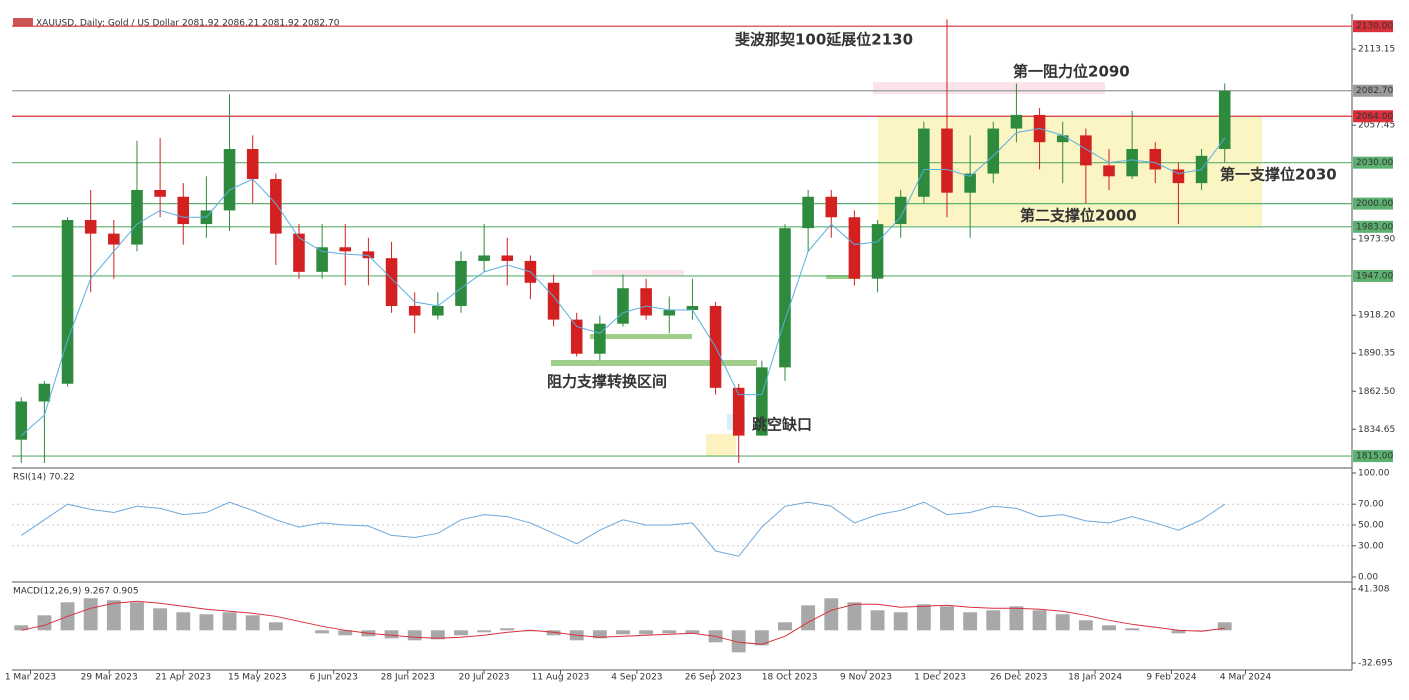 The width and height of the screenshot is (1409, 700). What do you see at coordinates (109, 678) in the screenshot?
I see `x-tick-label: 29 Mar 2023` at bounding box center [109, 678].